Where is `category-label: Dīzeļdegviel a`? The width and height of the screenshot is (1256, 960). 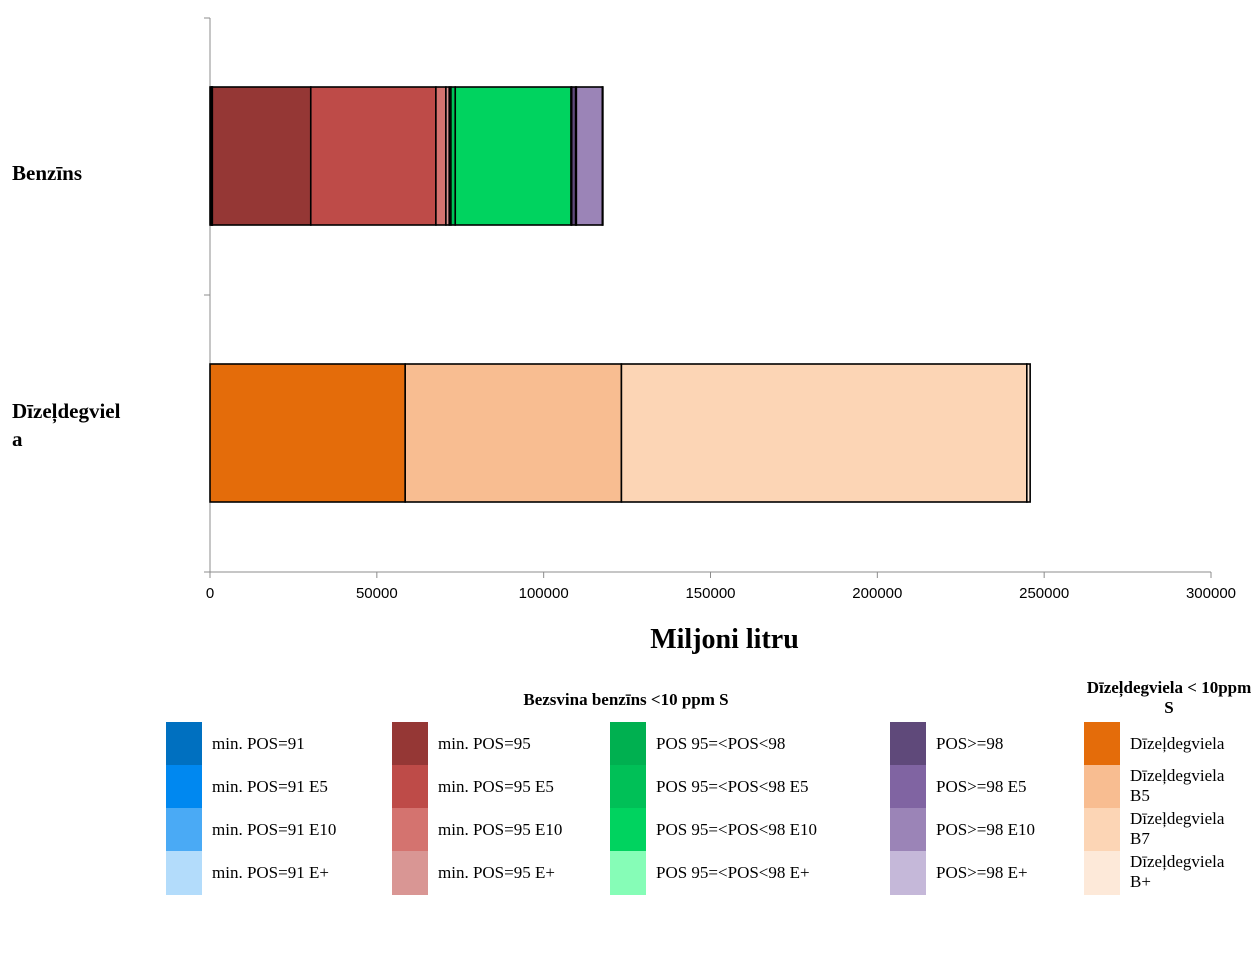 category-label: Dīzeļdegviel a is located at coordinates (66, 425).